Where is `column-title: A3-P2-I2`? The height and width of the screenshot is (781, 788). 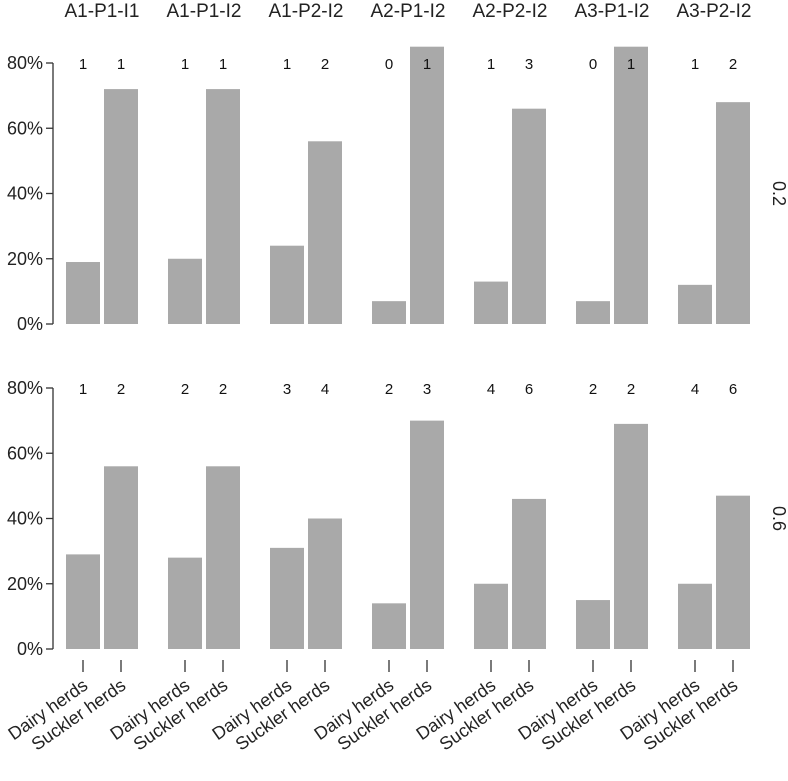 column-title: A3-P2-I2 is located at coordinates (714, 11).